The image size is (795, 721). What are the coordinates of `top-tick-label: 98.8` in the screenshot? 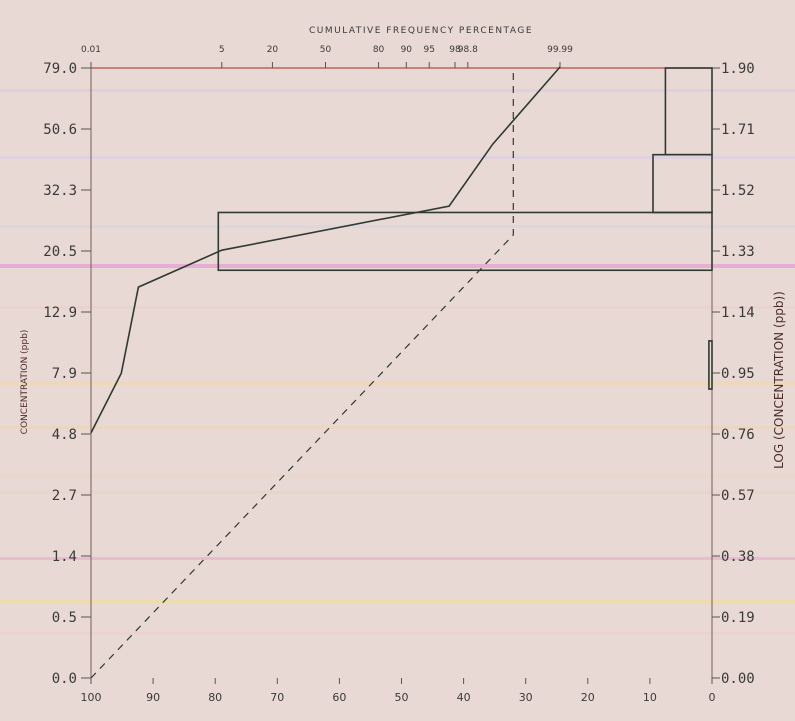 It's located at (468, 50).